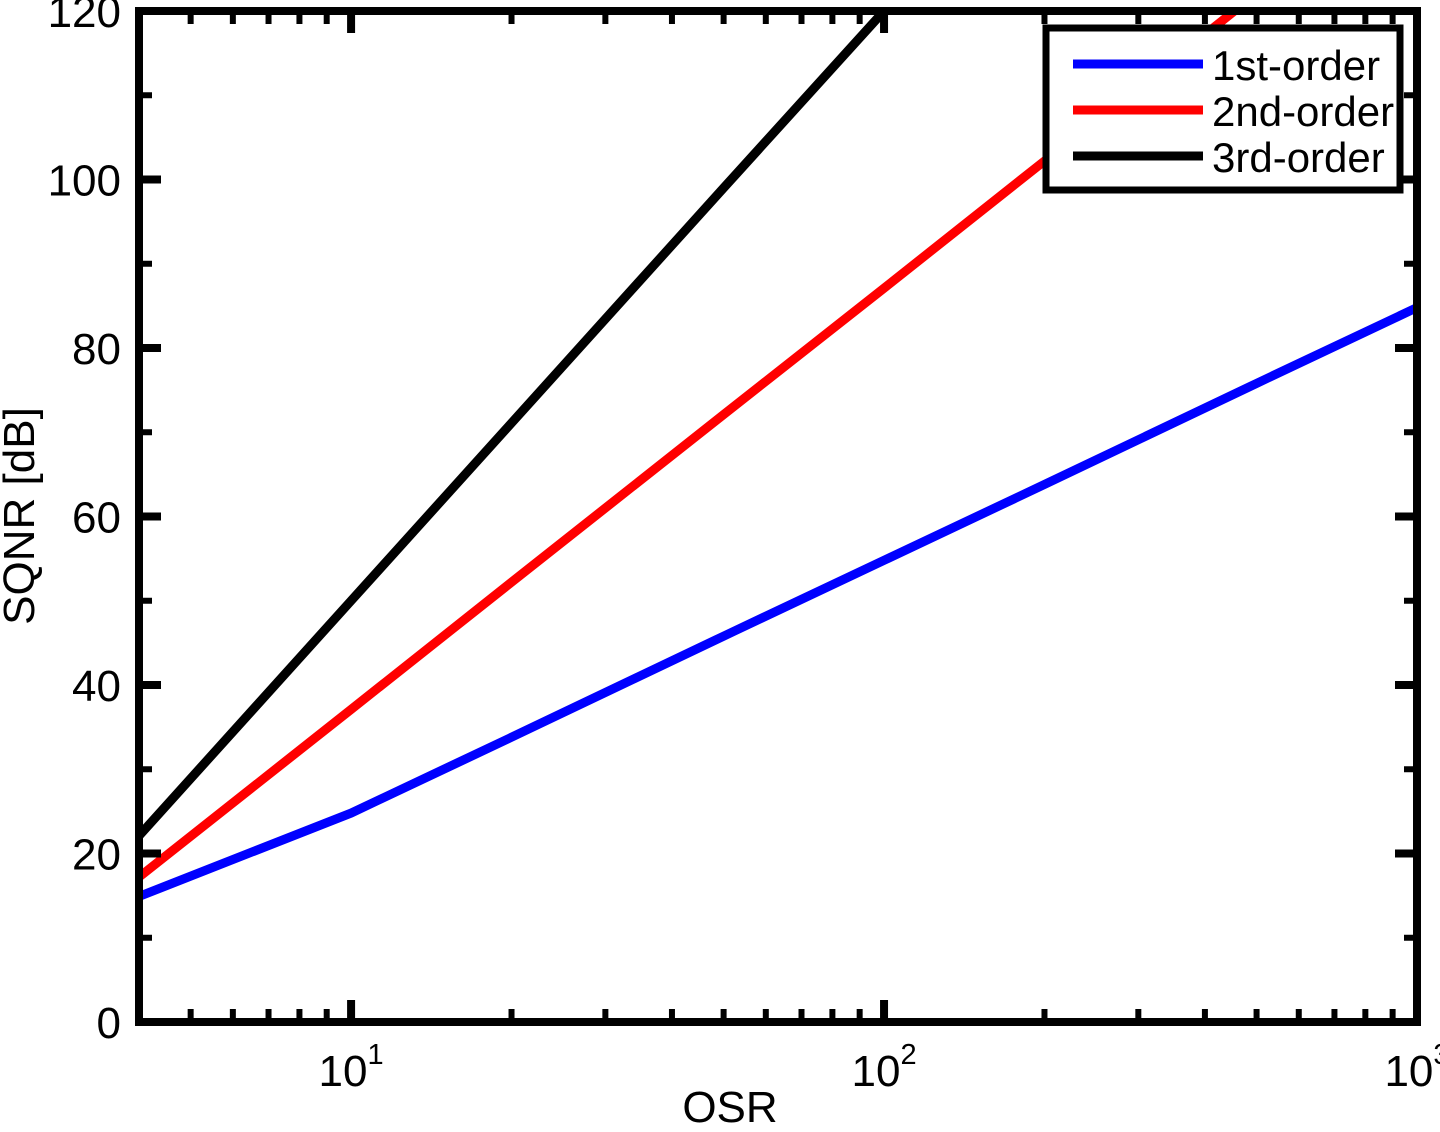 This screenshot has width=1440, height=1132. Describe the element at coordinates (84, 181) in the screenshot. I see `y-tick-label: 100` at that location.